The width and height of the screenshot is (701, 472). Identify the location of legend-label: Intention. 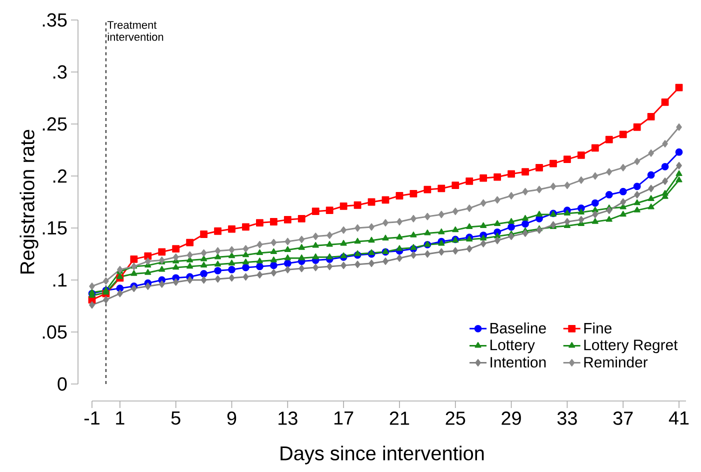
(518, 362).